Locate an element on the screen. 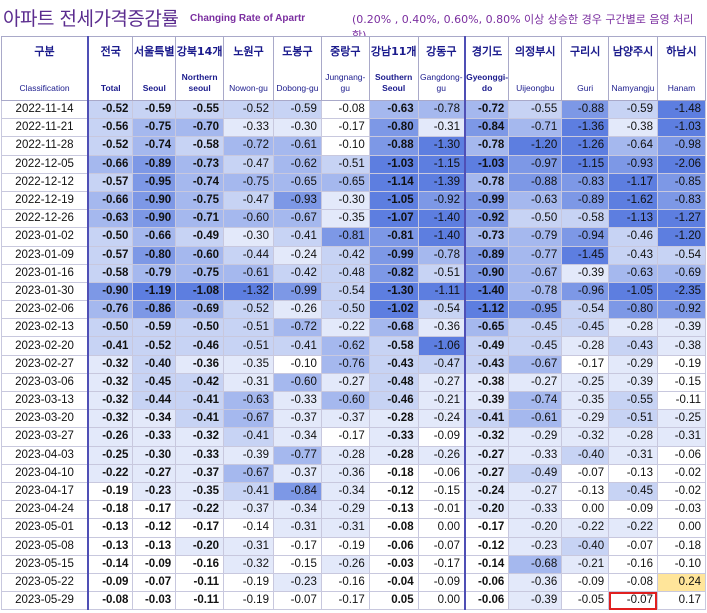  rate-cell: -0.86 is located at coordinates (154, 310).